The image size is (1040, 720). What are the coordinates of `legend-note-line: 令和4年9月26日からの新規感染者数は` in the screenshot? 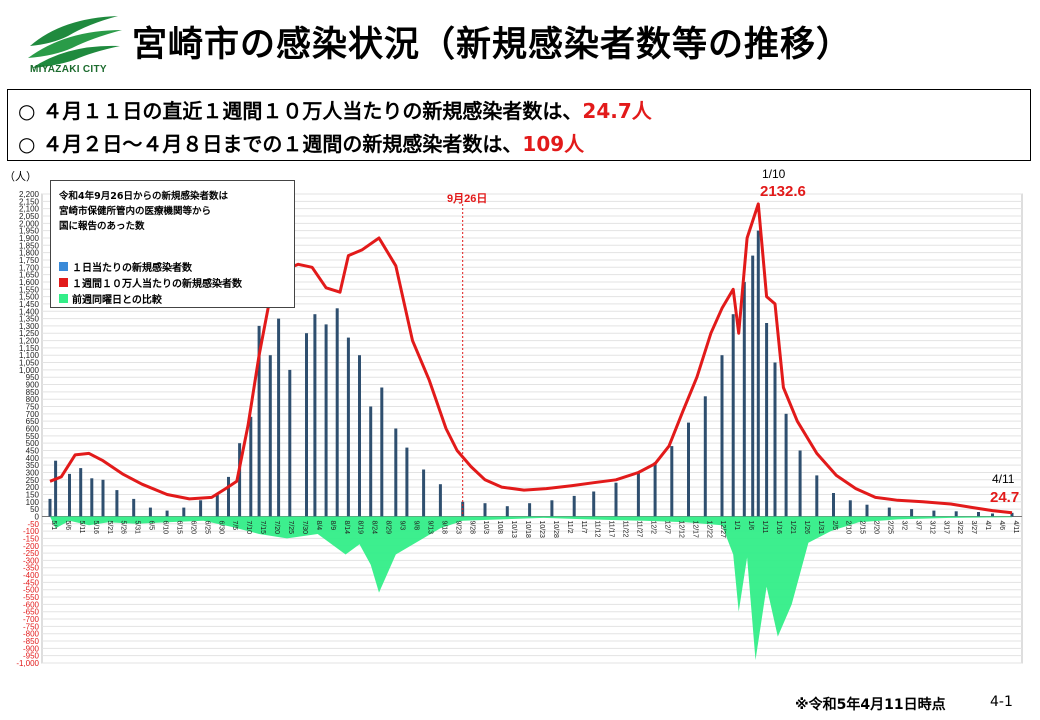 It's located at (143, 196).